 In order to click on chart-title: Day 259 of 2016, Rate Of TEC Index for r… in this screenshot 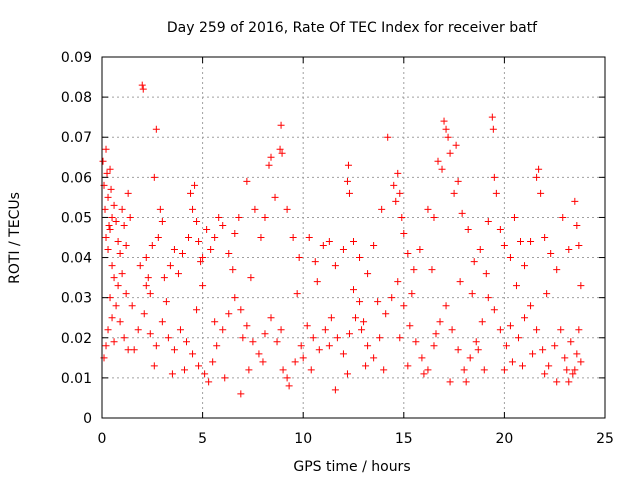, I will do `click(352, 28)`.